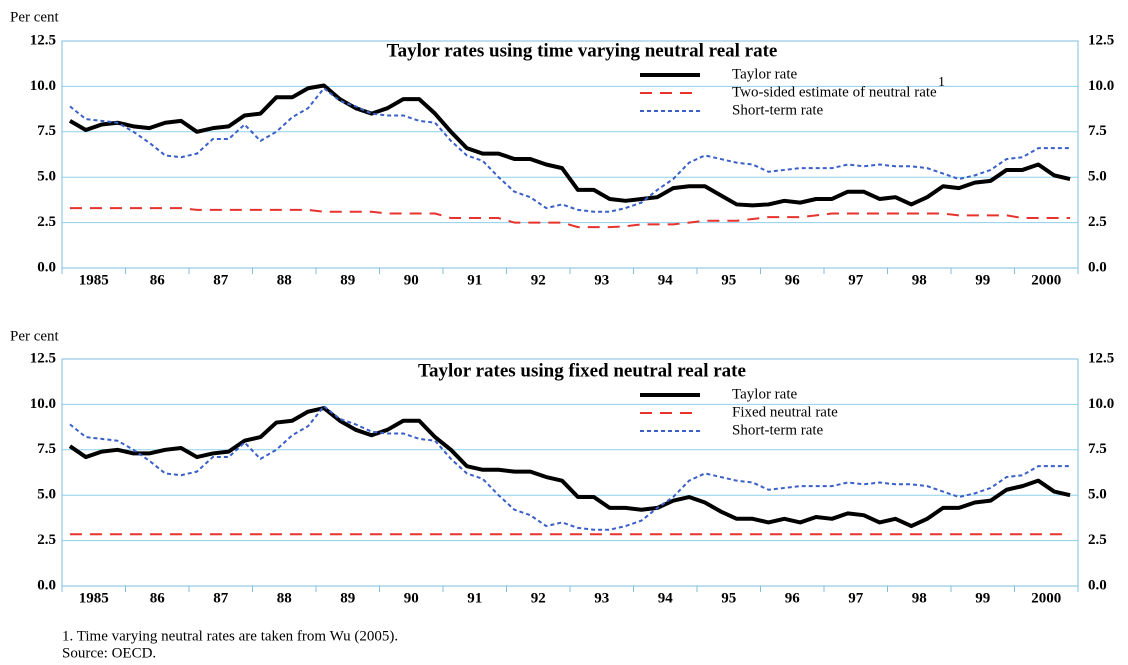 The image size is (1128, 665). I want to click on legend-label: Fixed neutral rate, so click(785, 412).